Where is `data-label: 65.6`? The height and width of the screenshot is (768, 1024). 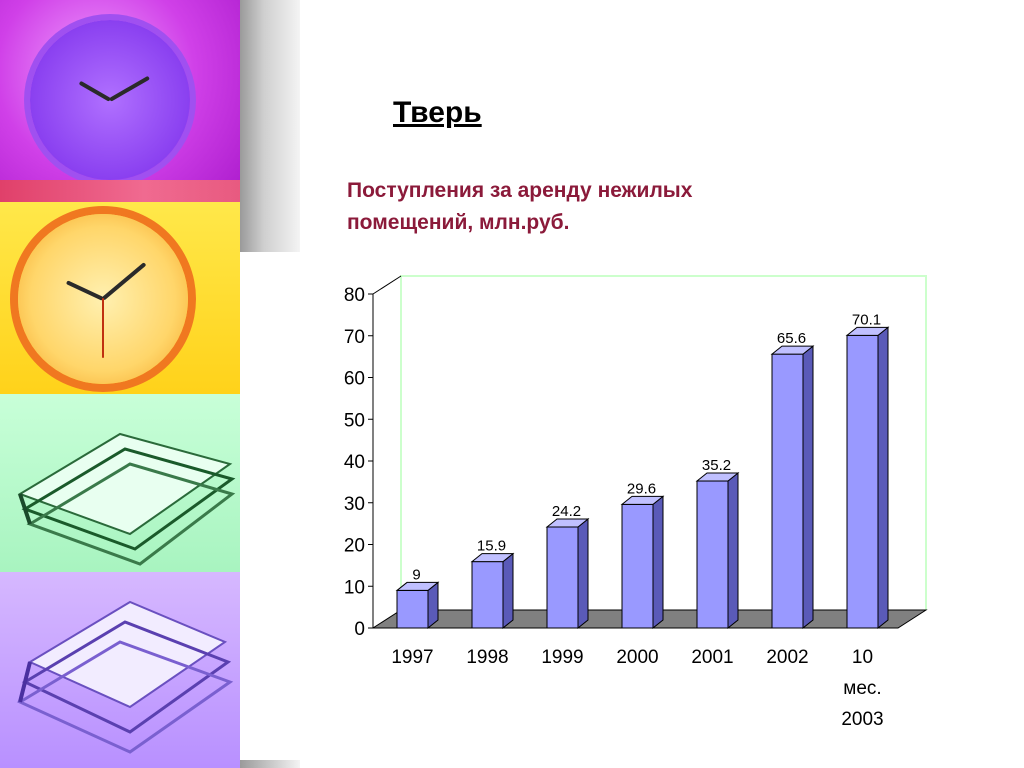
data-label: 65.6 is located at coordinates (791, 338).